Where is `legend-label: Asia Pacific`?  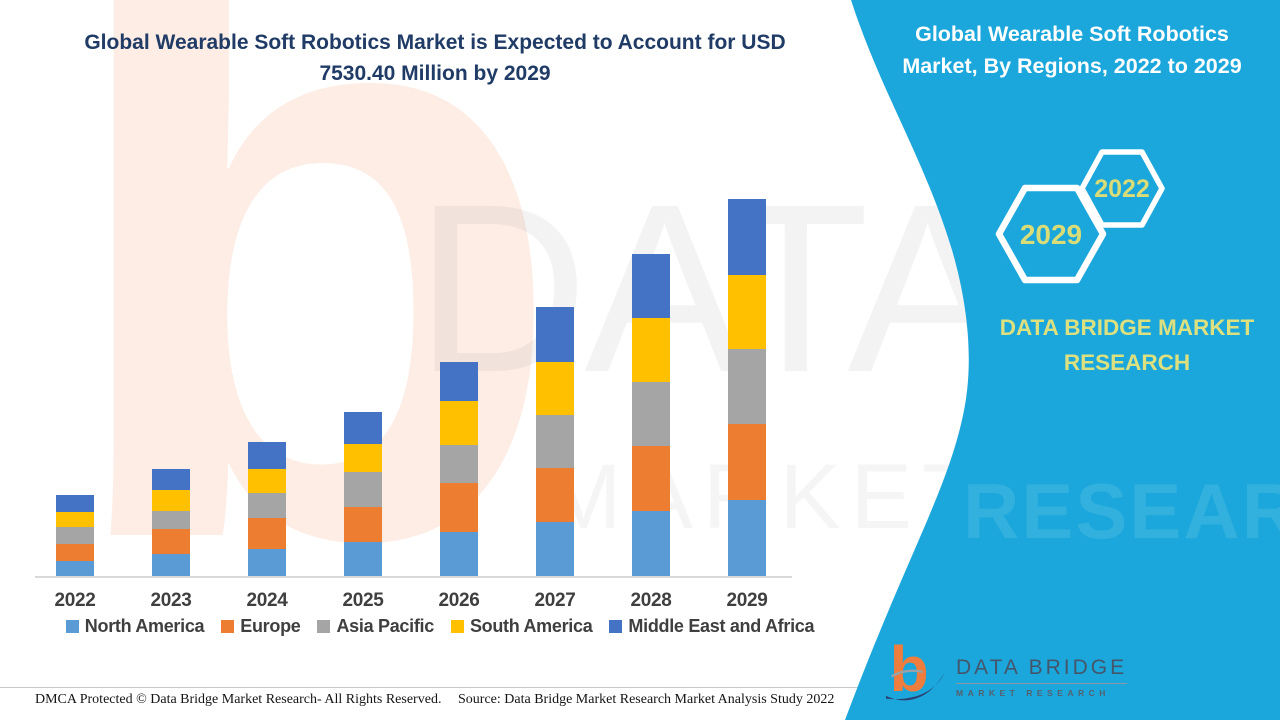 legend-label: Asia Pacific is located at coordinates (385, 626).